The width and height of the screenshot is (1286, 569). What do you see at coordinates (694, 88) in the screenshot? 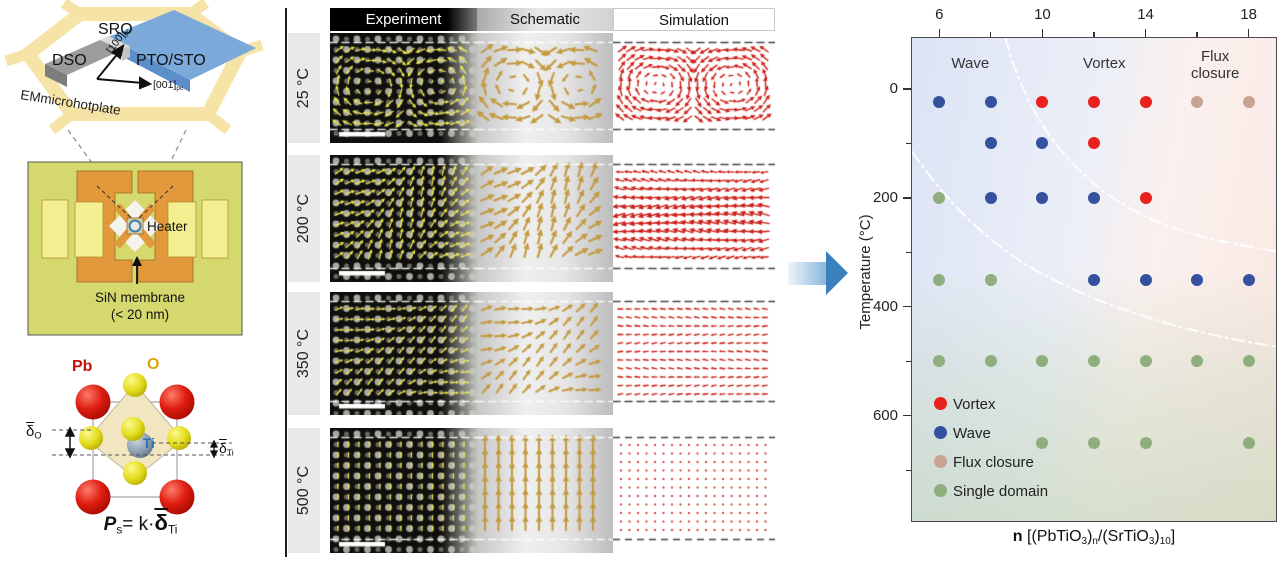
I see `simulation-vector-map-row1` at bounding box center [694, 88].